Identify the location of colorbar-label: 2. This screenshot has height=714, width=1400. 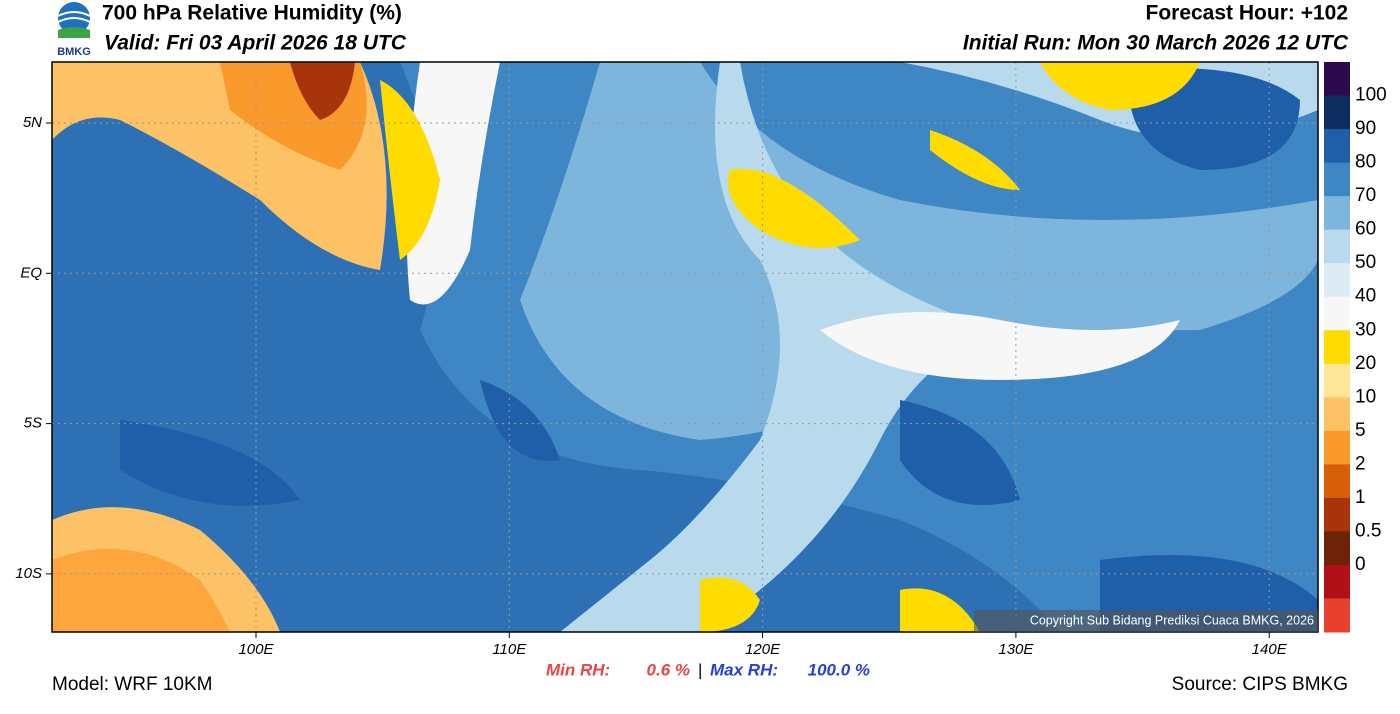
(1360, 463).